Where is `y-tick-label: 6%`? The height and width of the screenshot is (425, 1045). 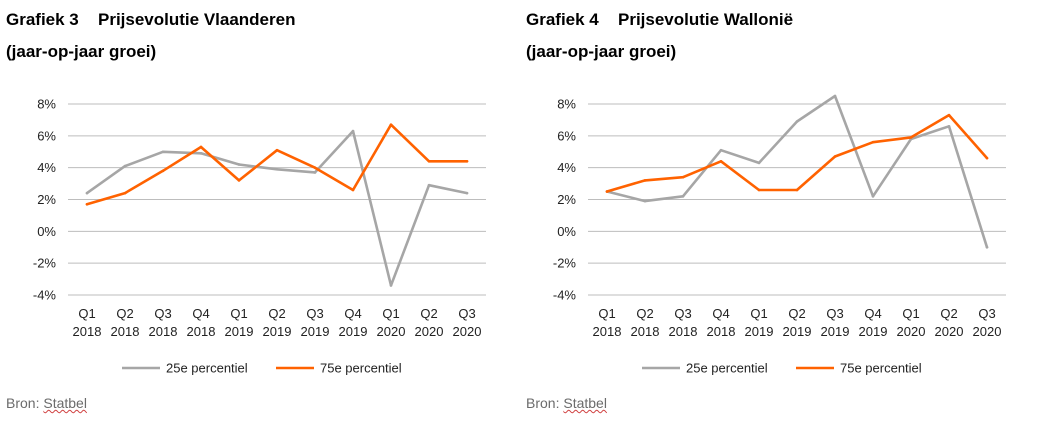
y-tick-label: 6% is located at coordinates (46, 135).